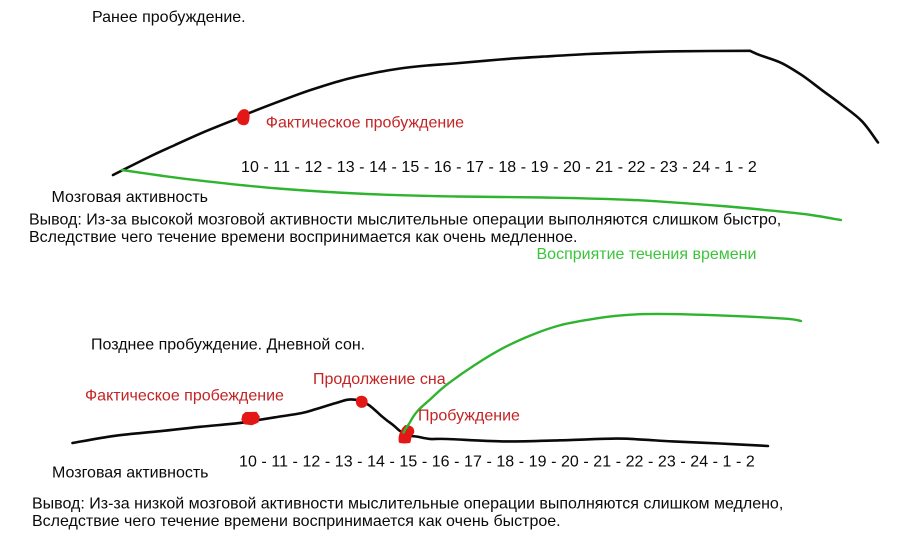  What do you see at coordinates (469, 415) in the screenshot?
I see `svg-text: Пробуждение` at bounding box center [469, 415].